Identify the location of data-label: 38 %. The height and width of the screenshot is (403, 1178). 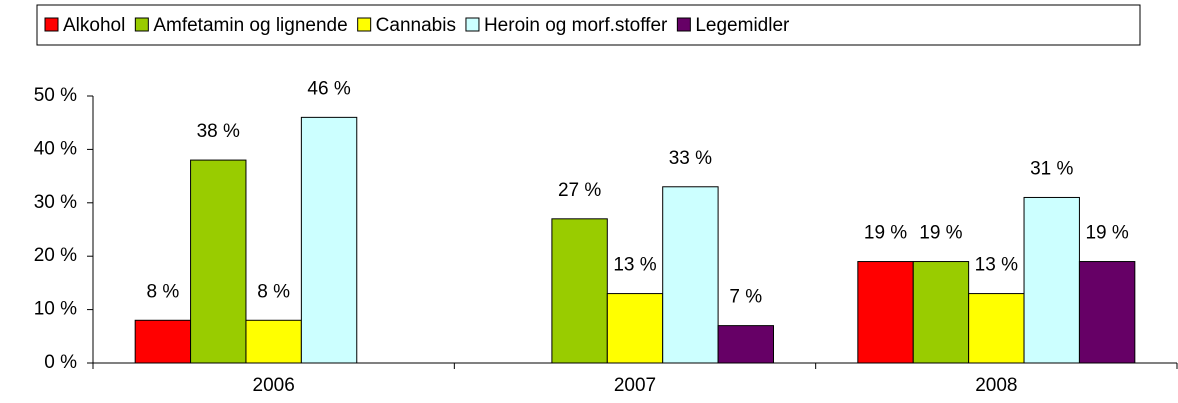
(218, 131).